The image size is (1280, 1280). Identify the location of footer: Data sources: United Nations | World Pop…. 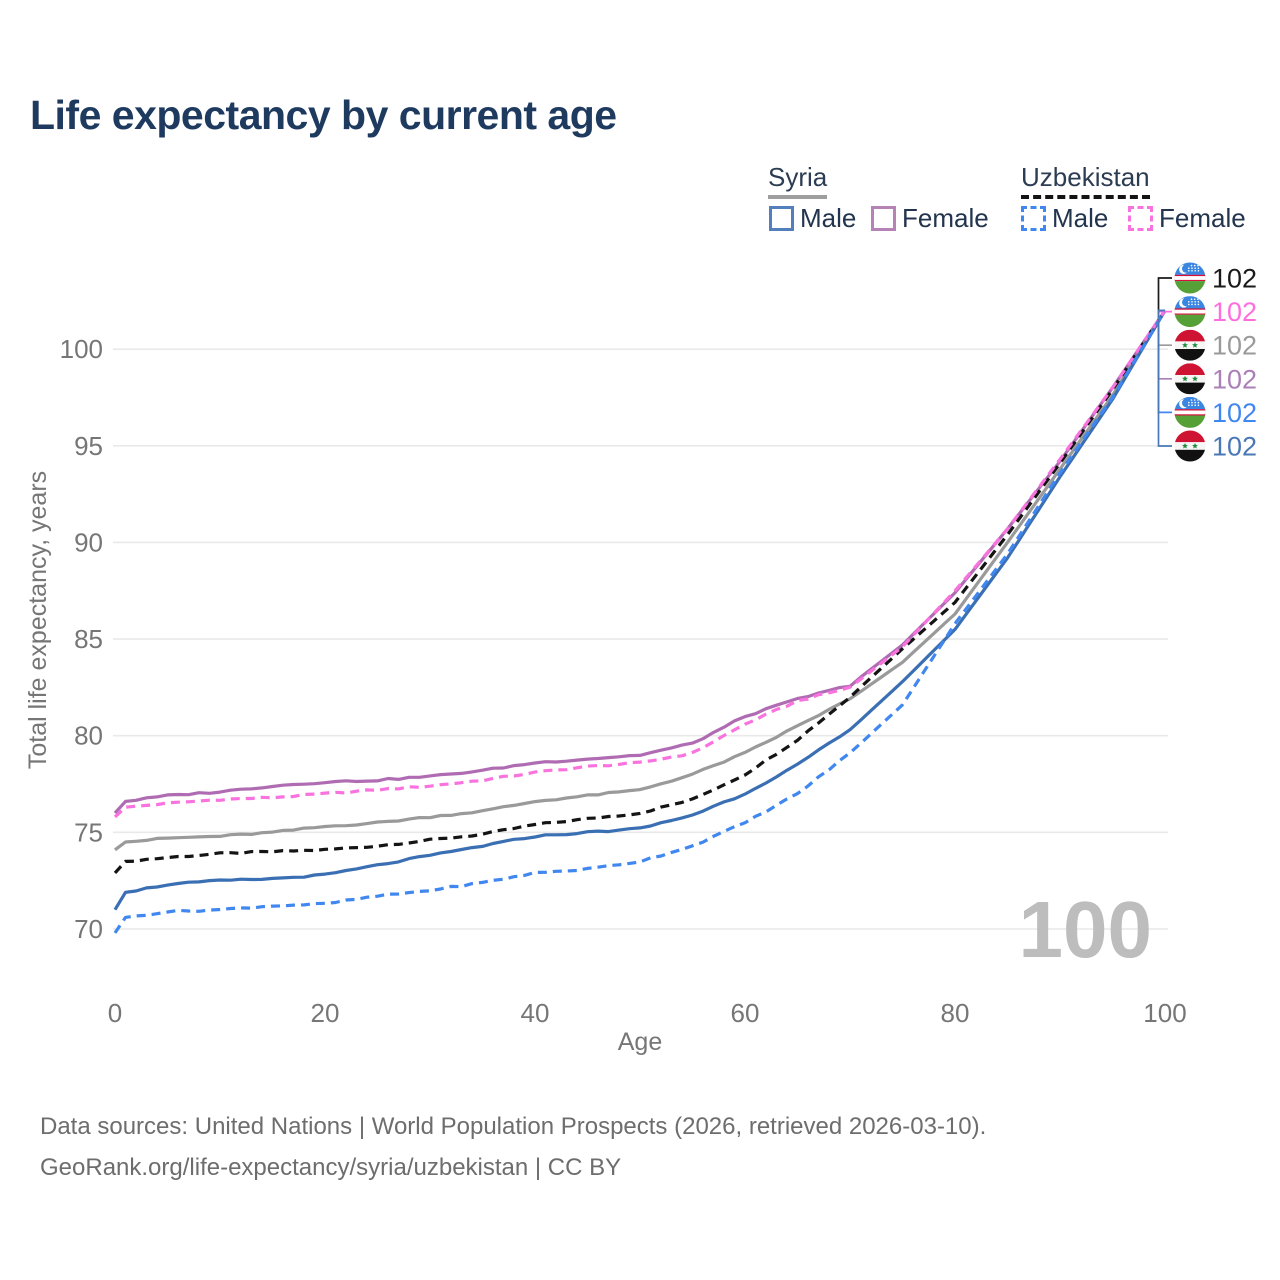
(513, 1147).